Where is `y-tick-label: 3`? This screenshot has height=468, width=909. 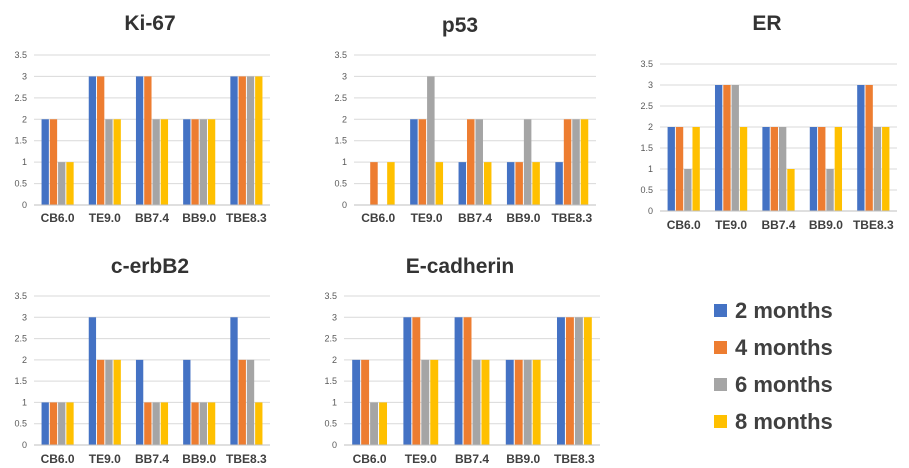
y-tick-label: 3 is located at coordinates (344, 76).